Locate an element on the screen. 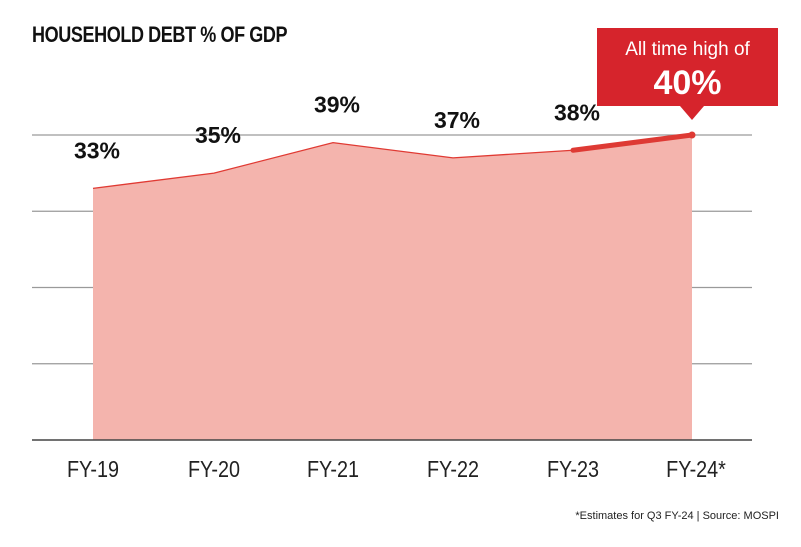 This screenshot has width=801, height=547. callout-text-line2: 40% is located at coordinates (687, 83).